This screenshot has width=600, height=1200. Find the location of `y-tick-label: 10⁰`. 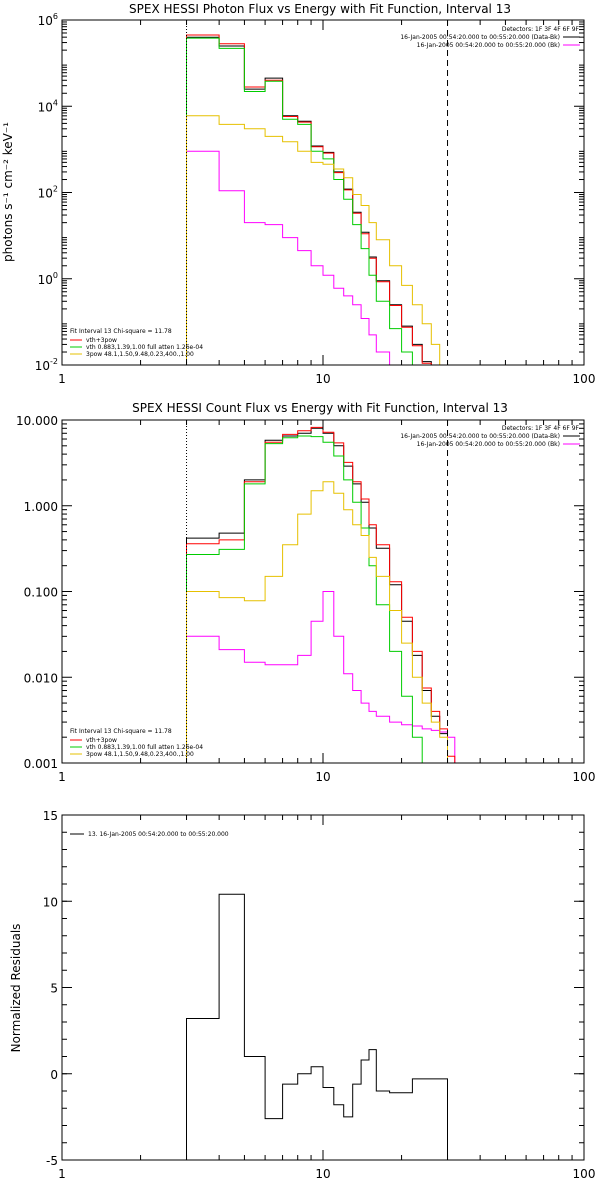

y-tick-label: 10⁰ is located at coordinates (48, 279).